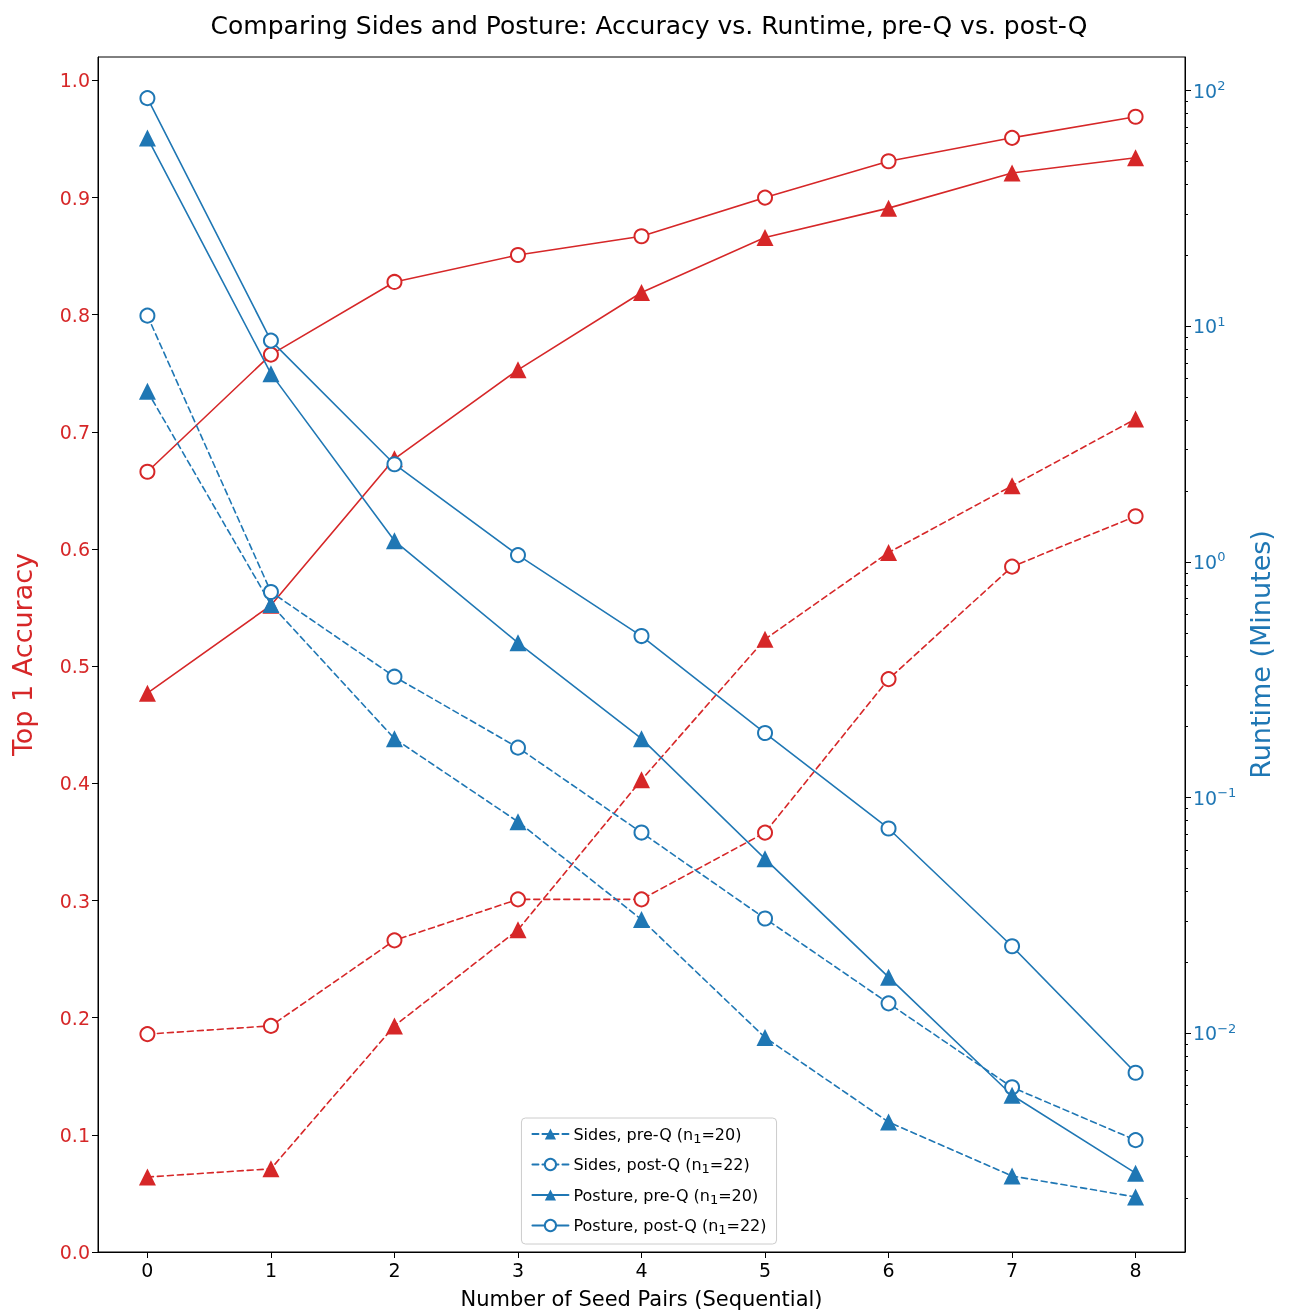 The width and height of the screenshot is (1298, 1314). Describe the element at coordinates (649, 25) in the screenshot. I see `chart-title: Comparing Sides and Posture: Accuracy vs. Runtime, pre-Q vs. post-Q` at that location.